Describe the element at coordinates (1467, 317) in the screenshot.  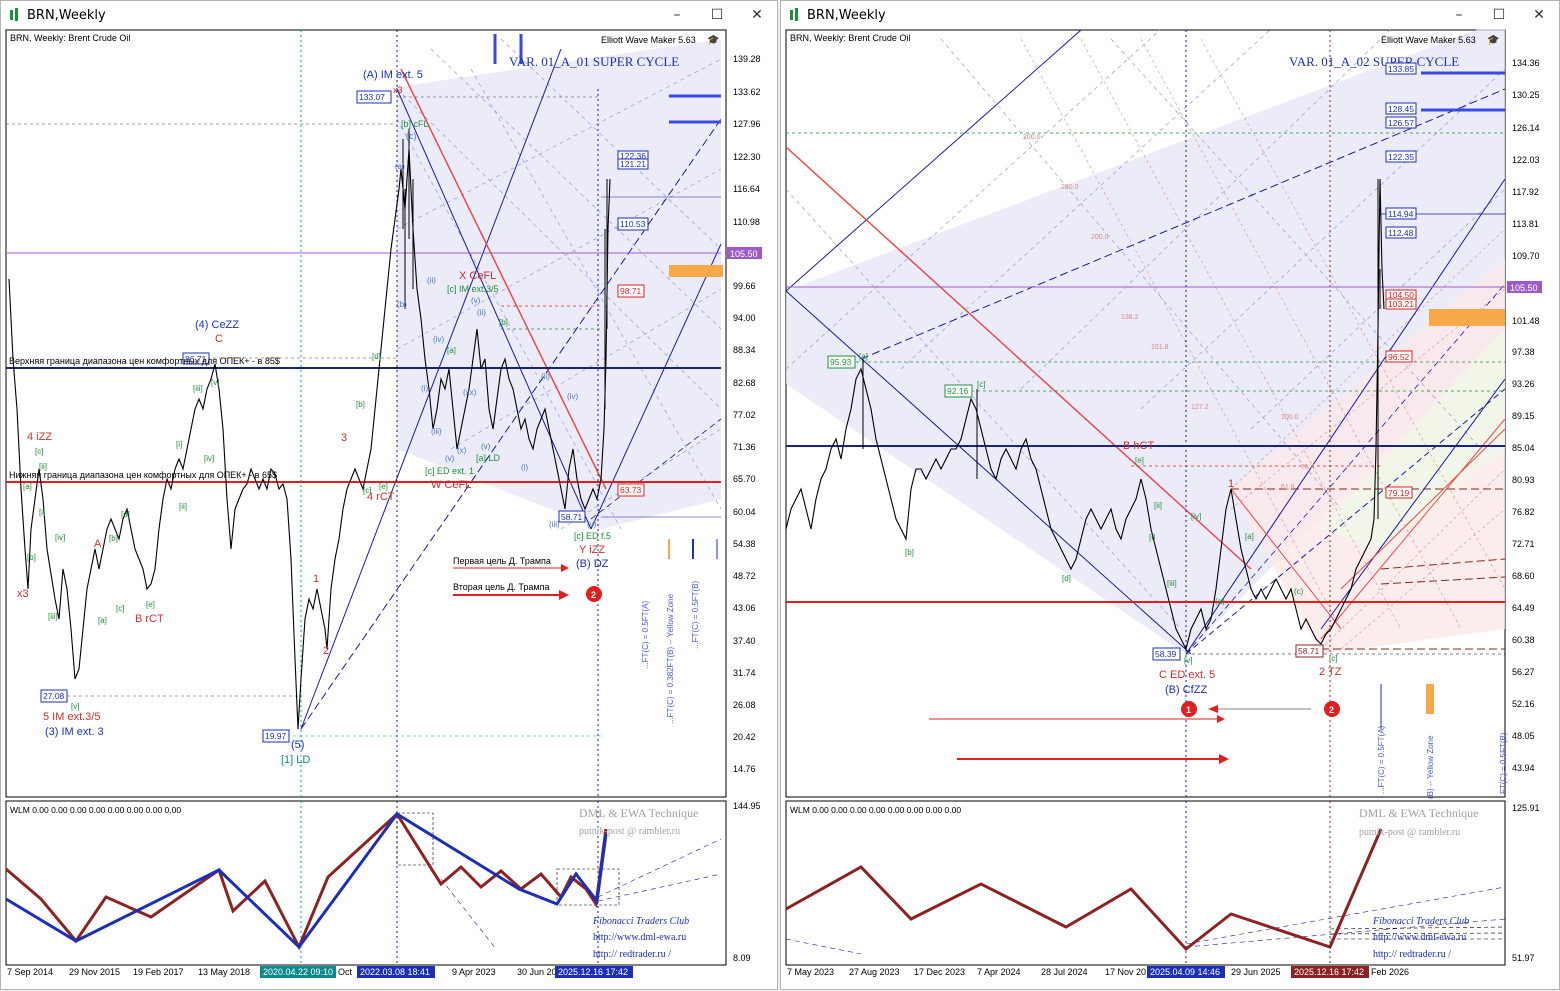
I see `yellow-zone-box` at that location.